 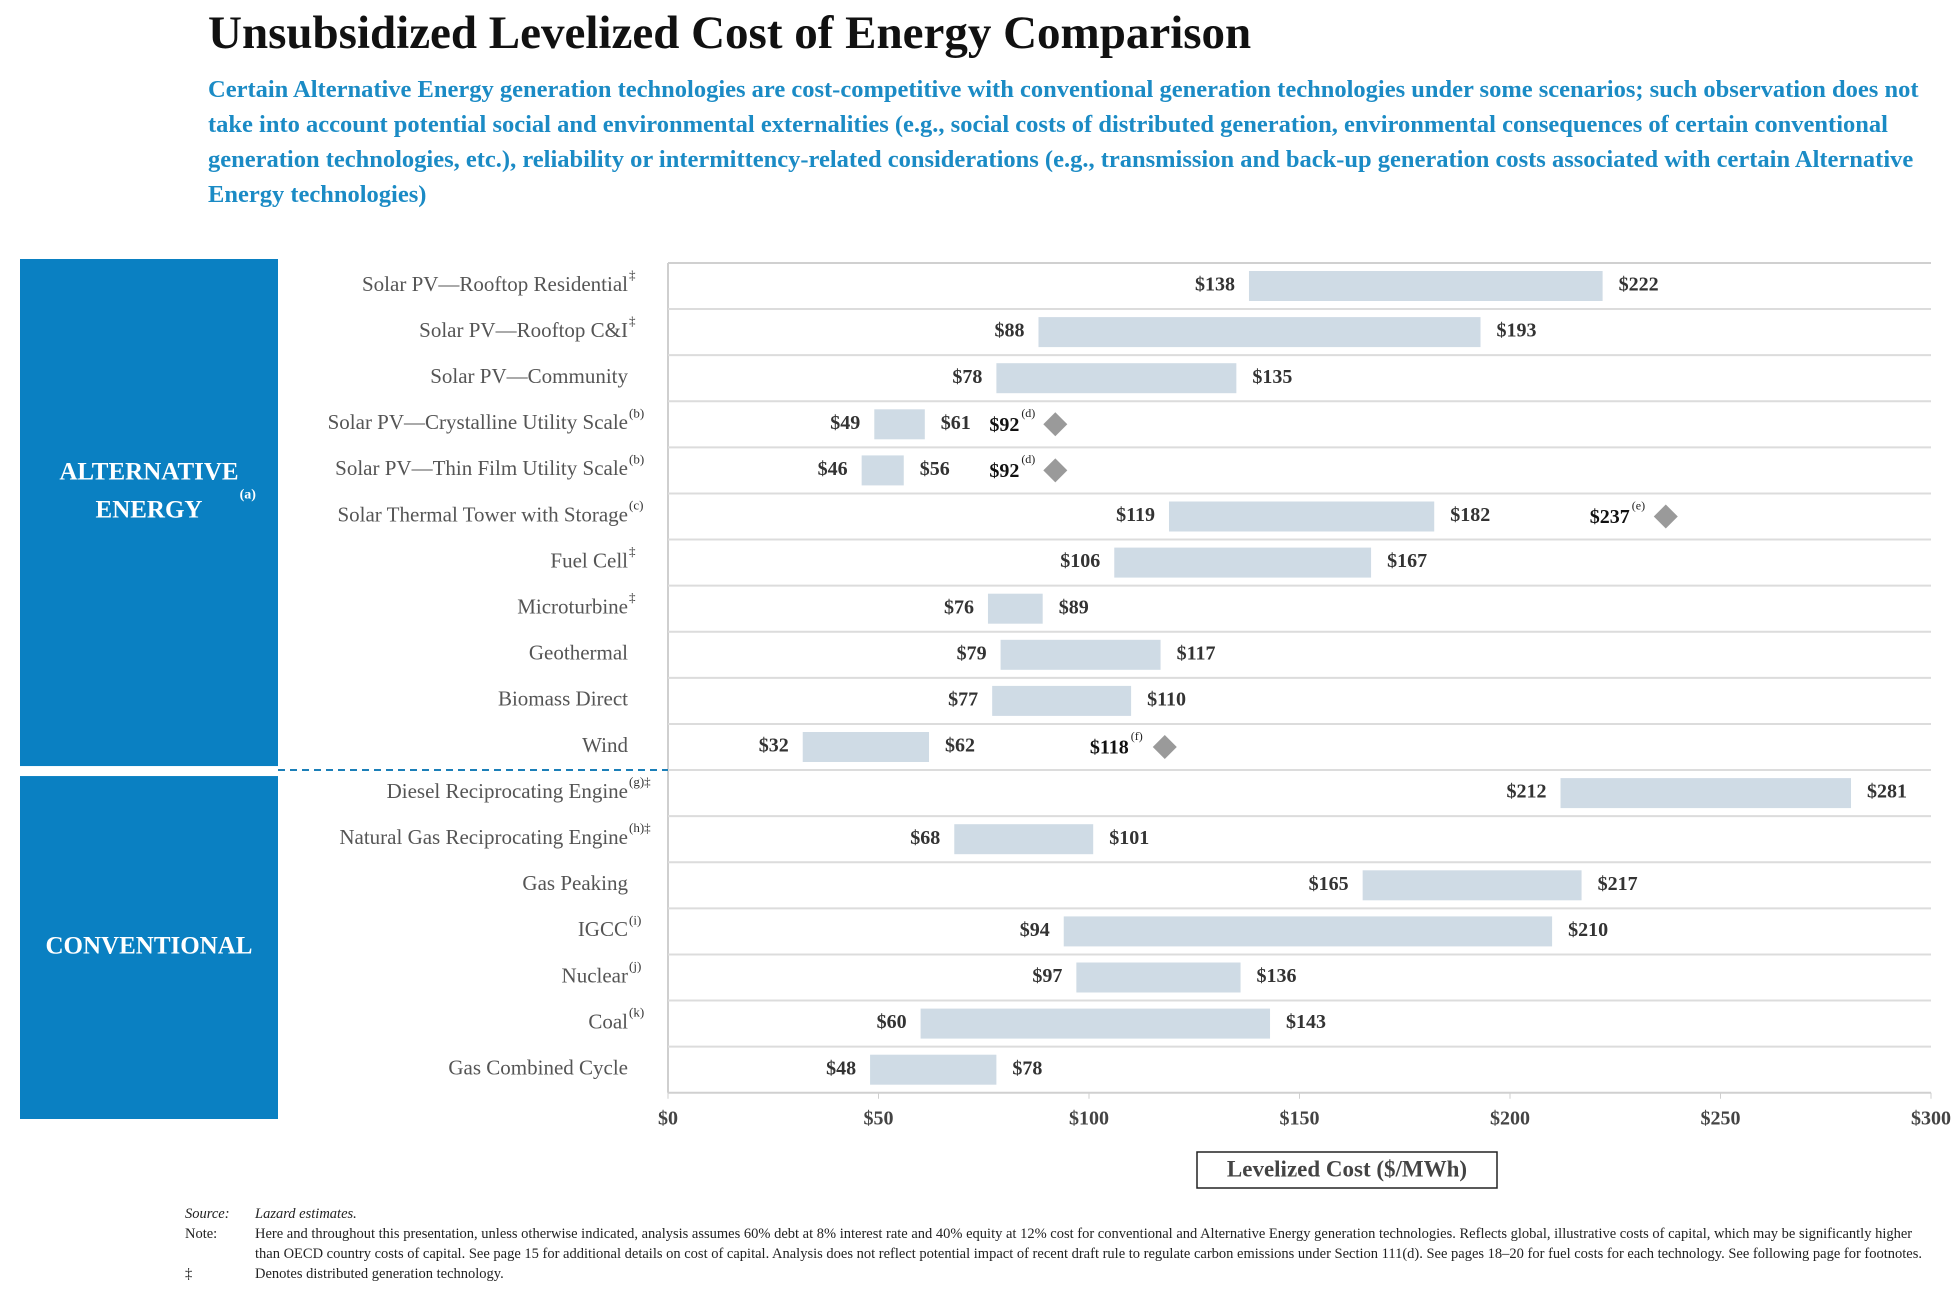 What do you see at coordinates (1004, 425) in the screenshot?
I see `marker-label: $92` at bounding box center [1004, 425].